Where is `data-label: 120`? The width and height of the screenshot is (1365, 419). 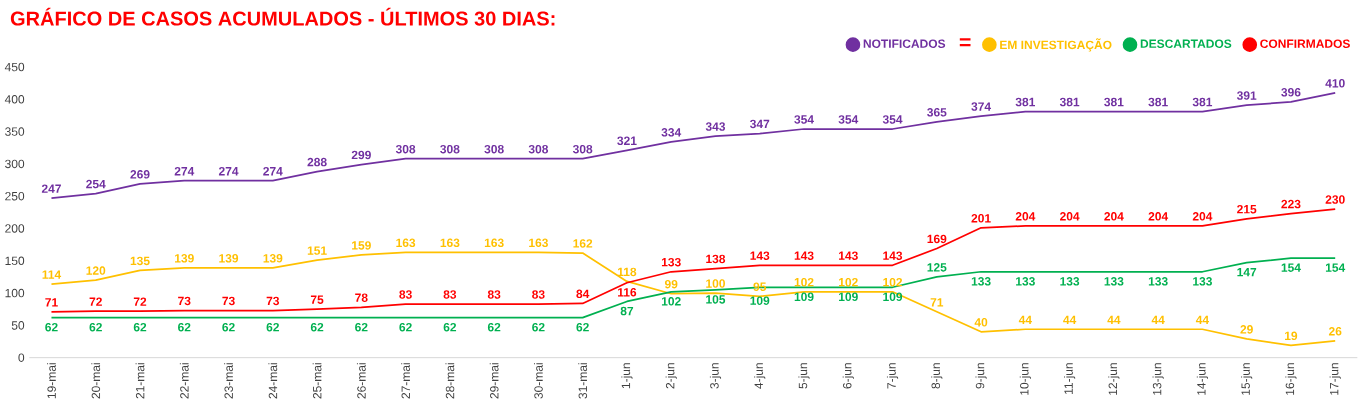 data-label: 120 is located at coordinates (96, 270).